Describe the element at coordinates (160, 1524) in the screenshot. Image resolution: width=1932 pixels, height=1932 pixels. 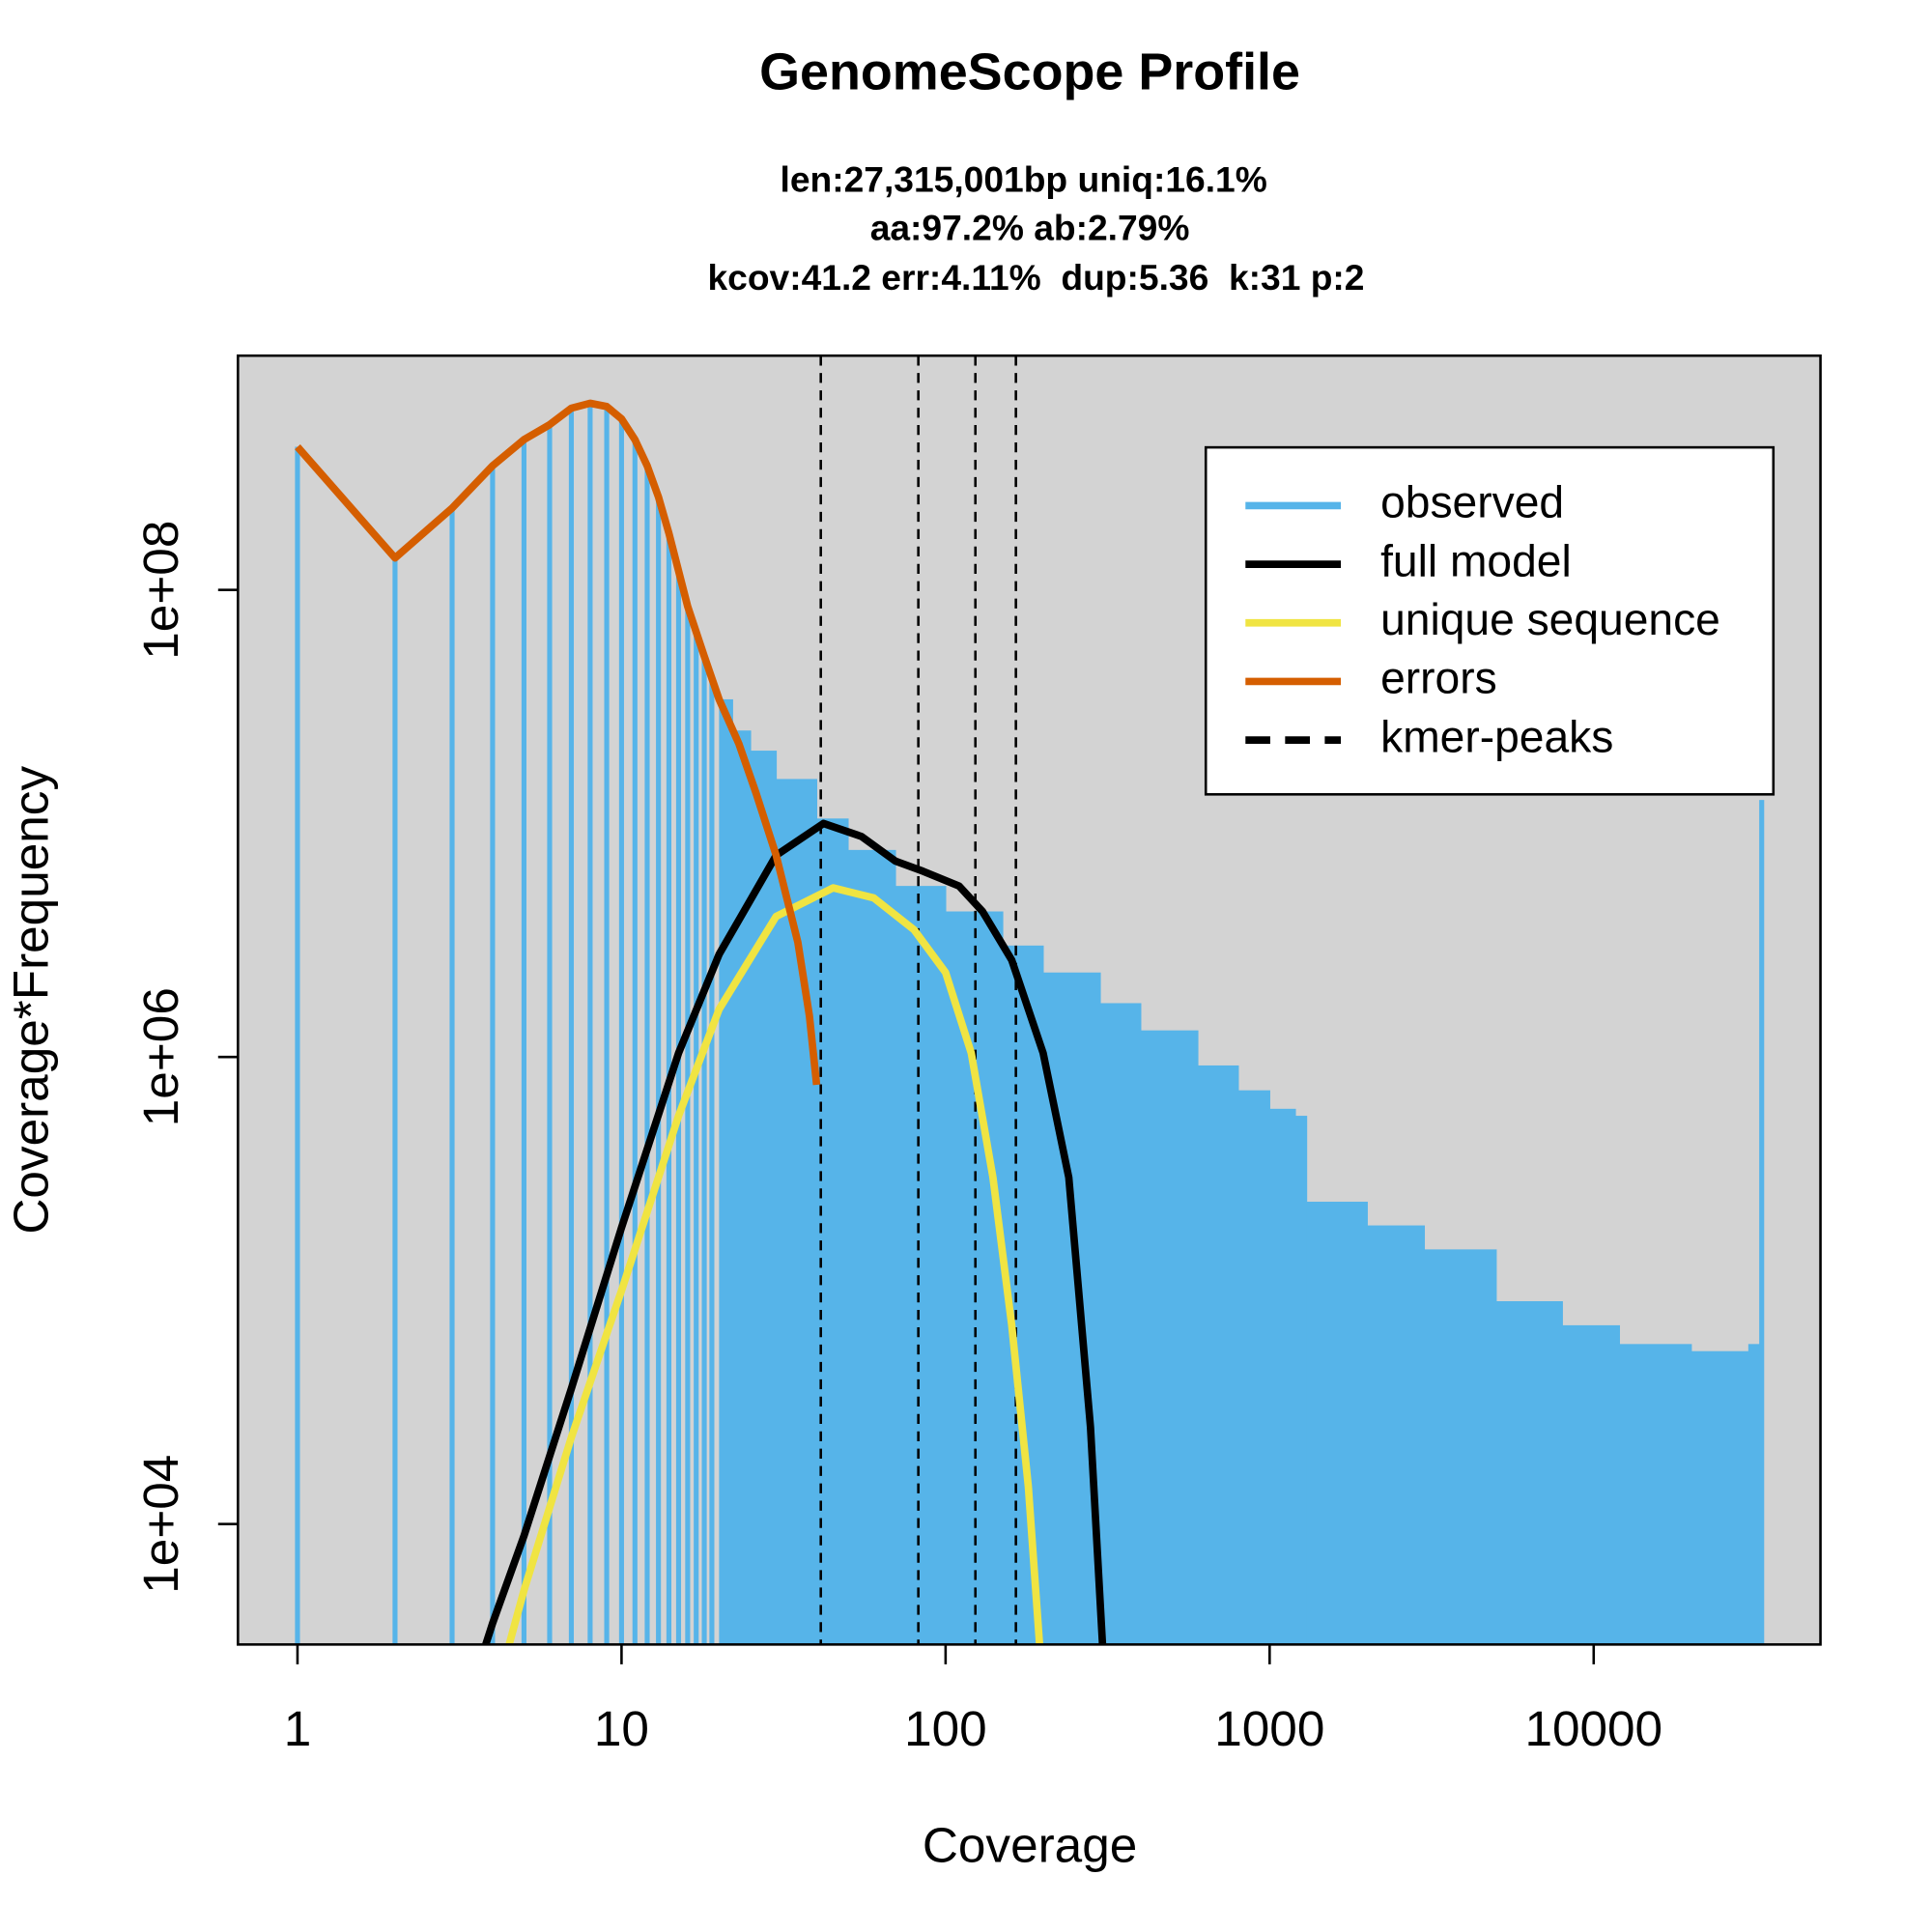
I see `y-tick-label: 1e+04` at that location.